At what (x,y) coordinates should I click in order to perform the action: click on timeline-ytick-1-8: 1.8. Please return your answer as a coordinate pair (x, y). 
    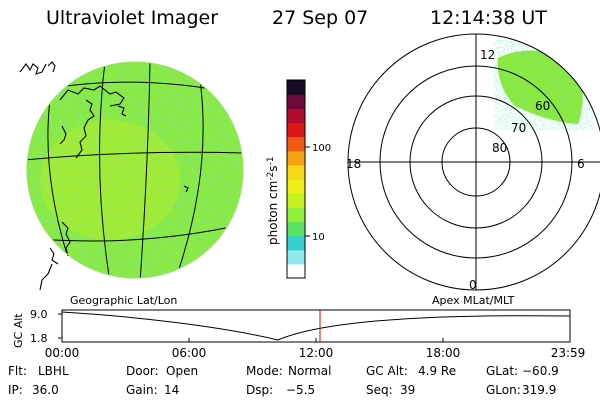
    Looking at the image, I should click on (39, 338).